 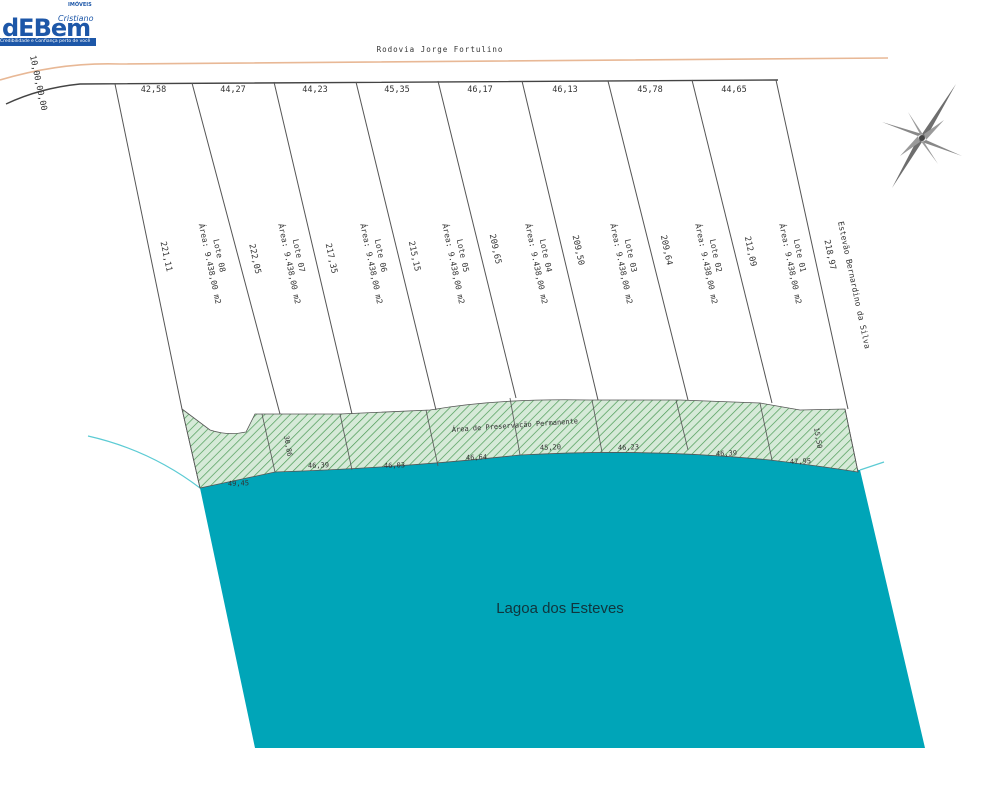 What do you see at coordinates (440, 49) in the screenshot?
I see `road-name: Rodovia Jorge Fortulino` at bounding box center [440, 49].